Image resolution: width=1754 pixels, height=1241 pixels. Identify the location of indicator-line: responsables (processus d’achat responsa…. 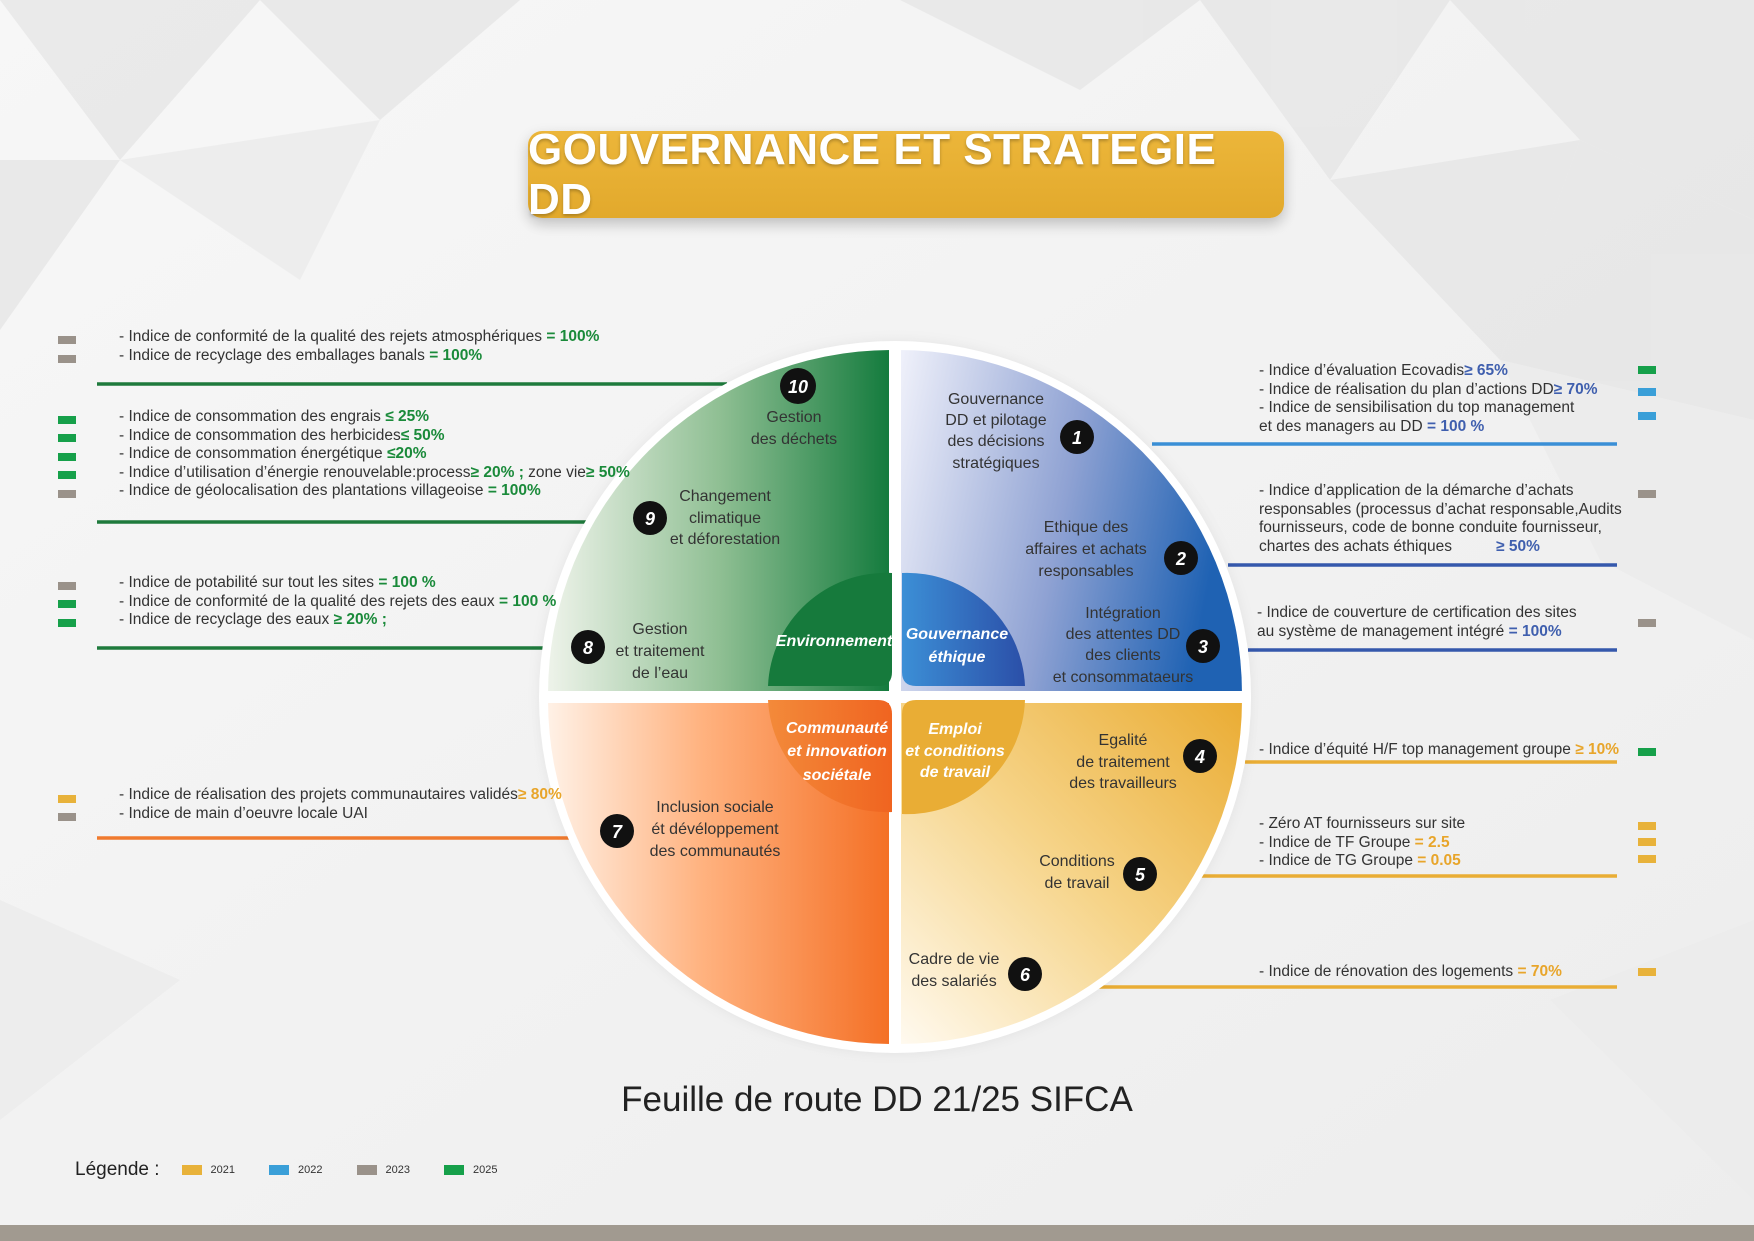
(1440, 509).